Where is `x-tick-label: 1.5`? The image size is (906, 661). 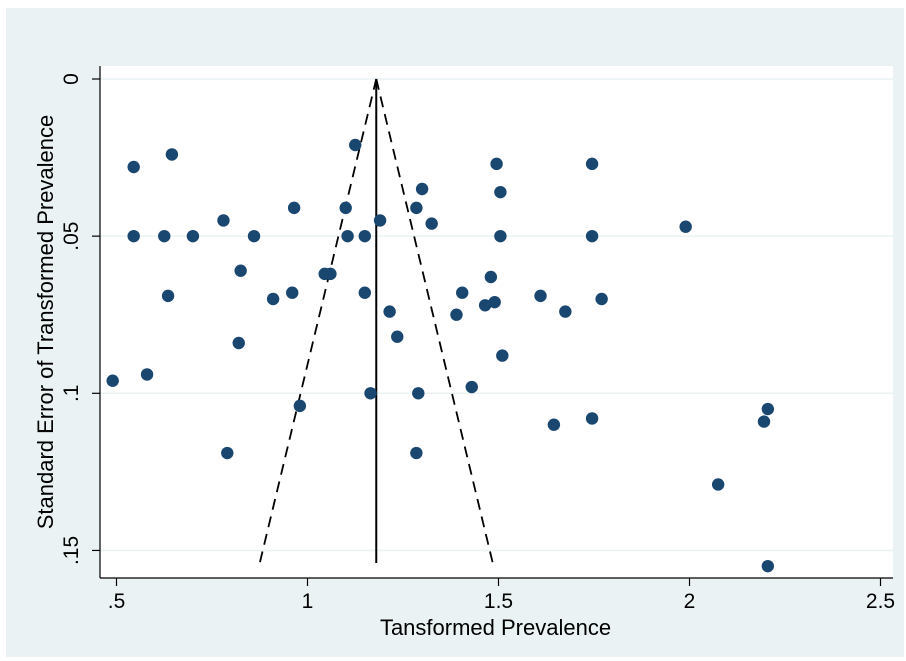
x-tick-label: 1.5 is located at coordinates (498, 601).